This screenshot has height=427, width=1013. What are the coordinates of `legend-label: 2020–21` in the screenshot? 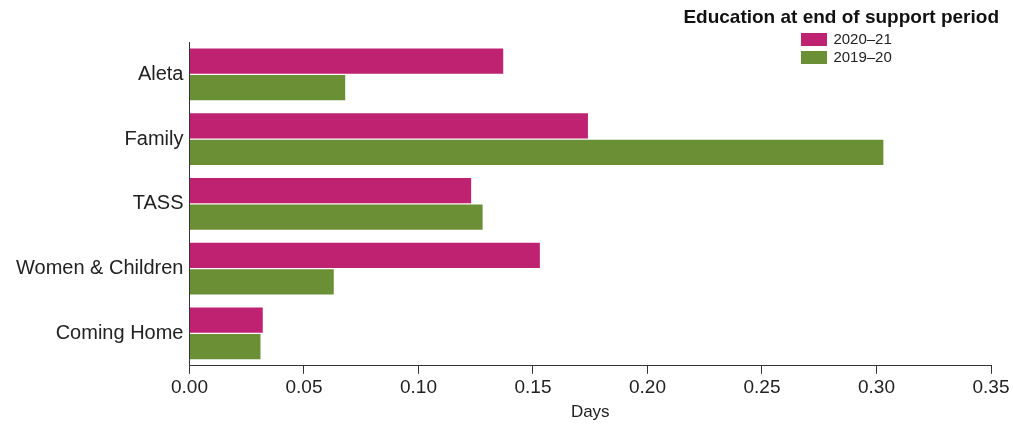 It's located at (862, 39).